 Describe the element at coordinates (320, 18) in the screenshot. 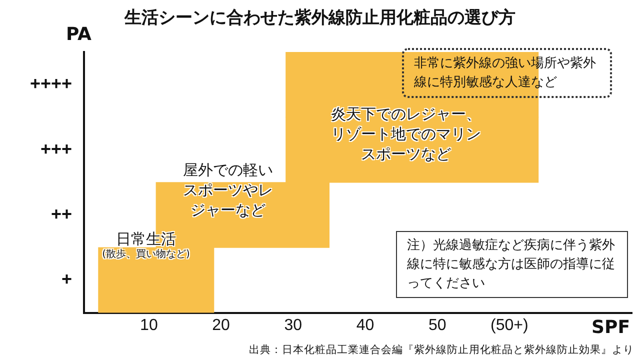

I see `chart-title: 生活シーンに合わせた紫外線防止用化粧品の選び方` at that location.